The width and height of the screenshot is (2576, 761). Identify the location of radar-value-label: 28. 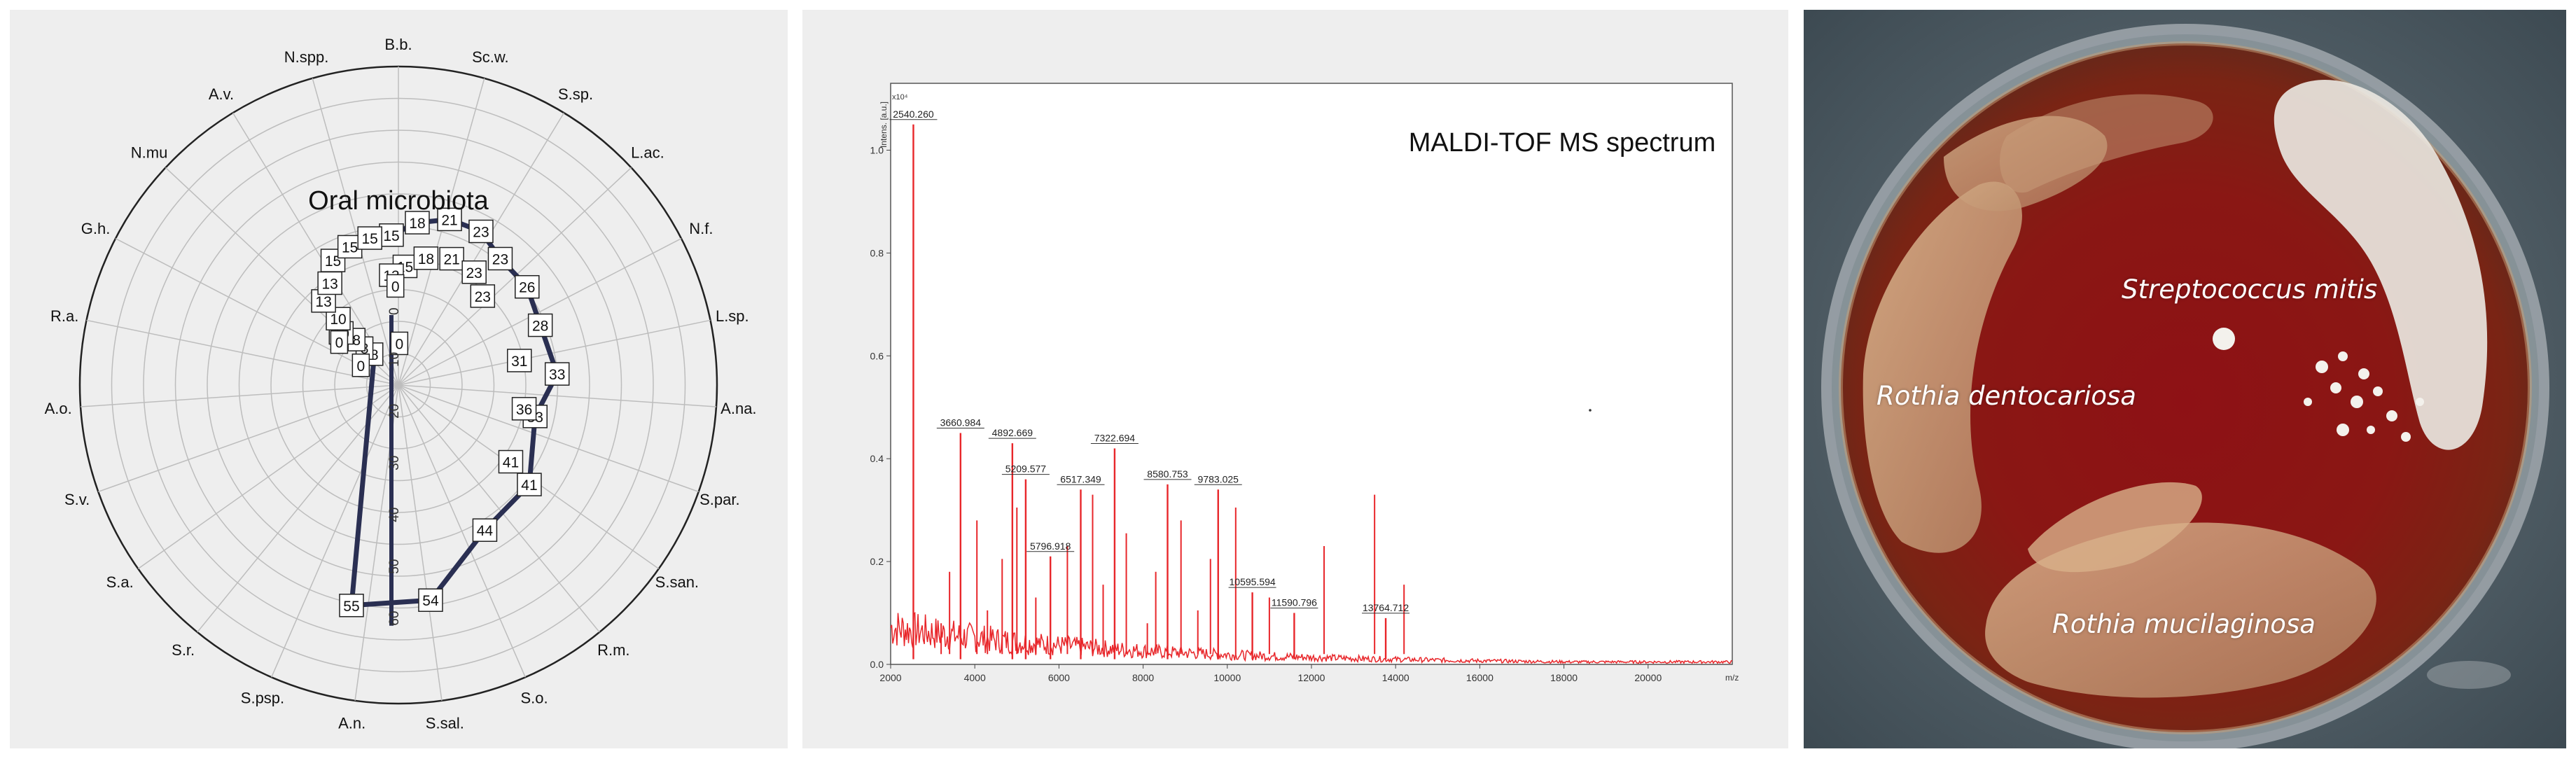
(540, 325).